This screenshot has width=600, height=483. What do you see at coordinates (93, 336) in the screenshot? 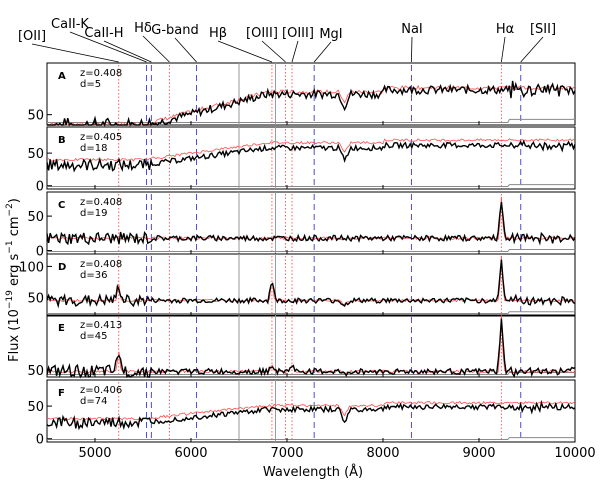
I see `distance-label: d=45` at bounding box center [93, 336].